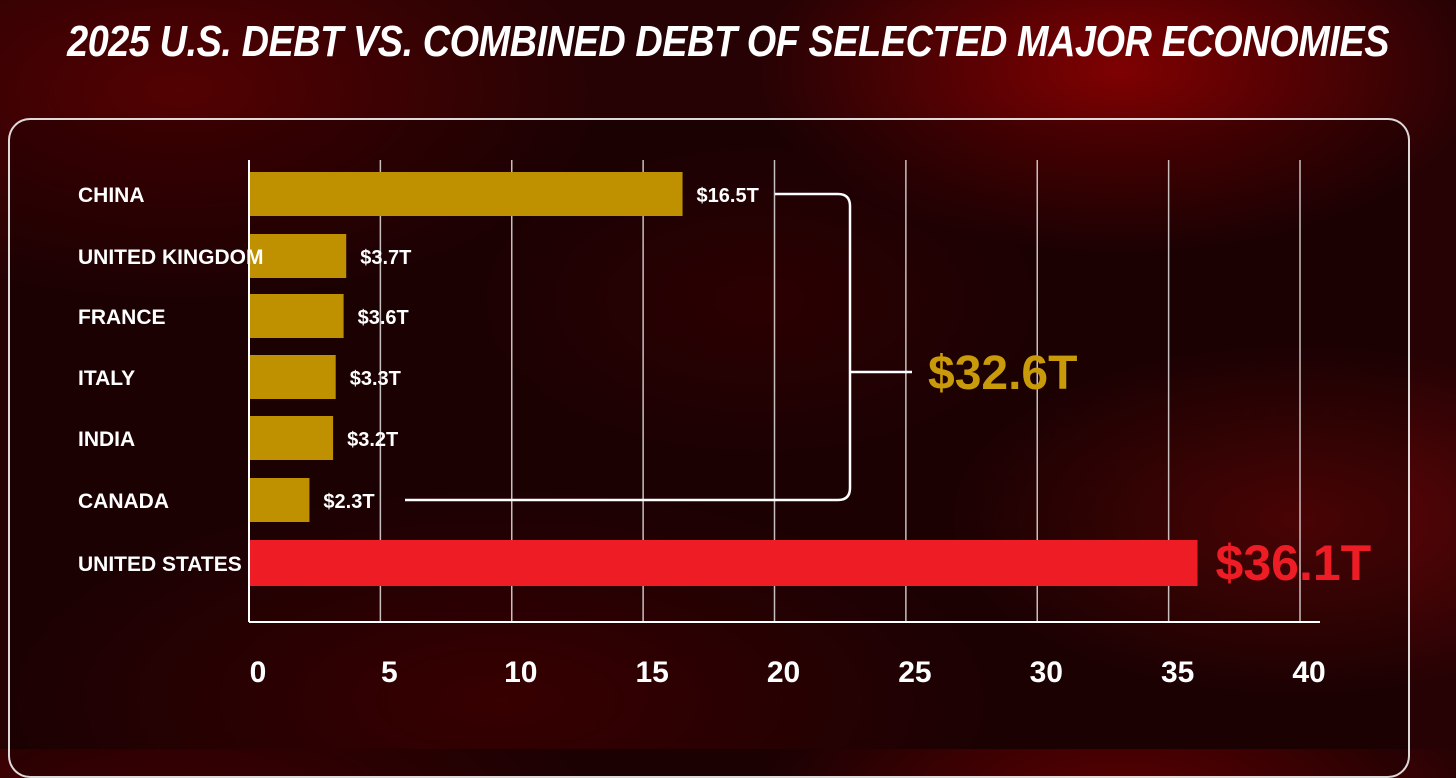 The width and height of the screenshot is (1456, 778). Describe the element at coordinates (160, 564) in the screenshot. I see `category-label: UNITED STATES` at that location.